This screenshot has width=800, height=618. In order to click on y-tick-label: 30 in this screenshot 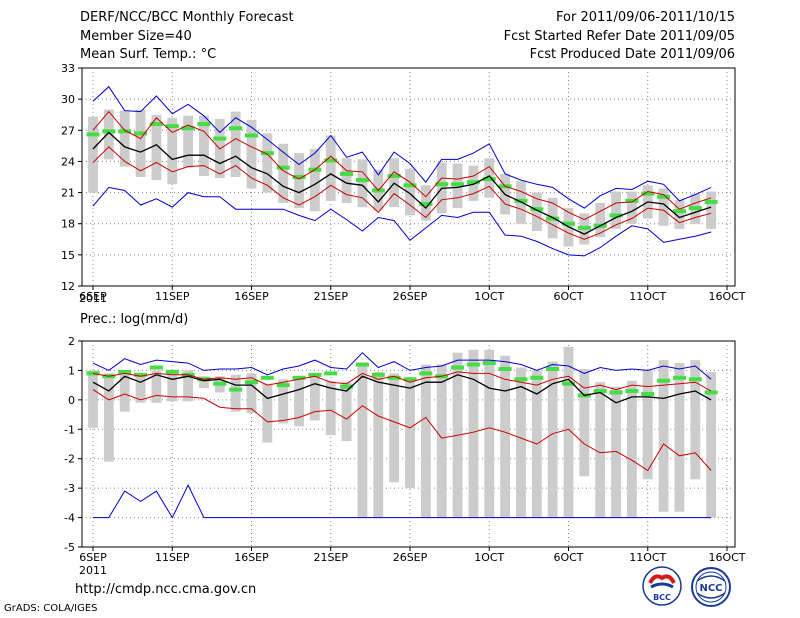, I will do `click(68, 99)`.